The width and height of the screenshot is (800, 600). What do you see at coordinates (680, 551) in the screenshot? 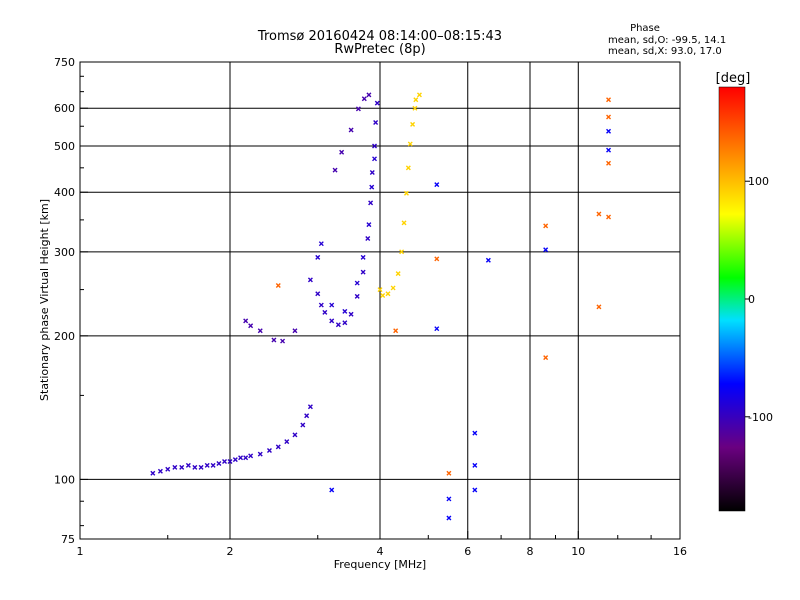
I see `x-tick-label: 16` at bounding box center [680, 551].